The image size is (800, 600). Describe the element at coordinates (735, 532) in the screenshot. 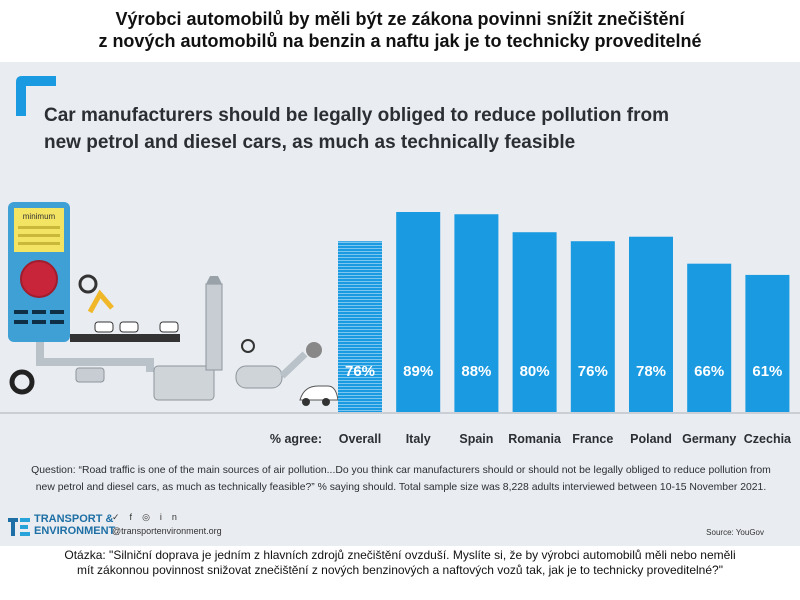

I see `source-note: Source: YouGov` at that location.